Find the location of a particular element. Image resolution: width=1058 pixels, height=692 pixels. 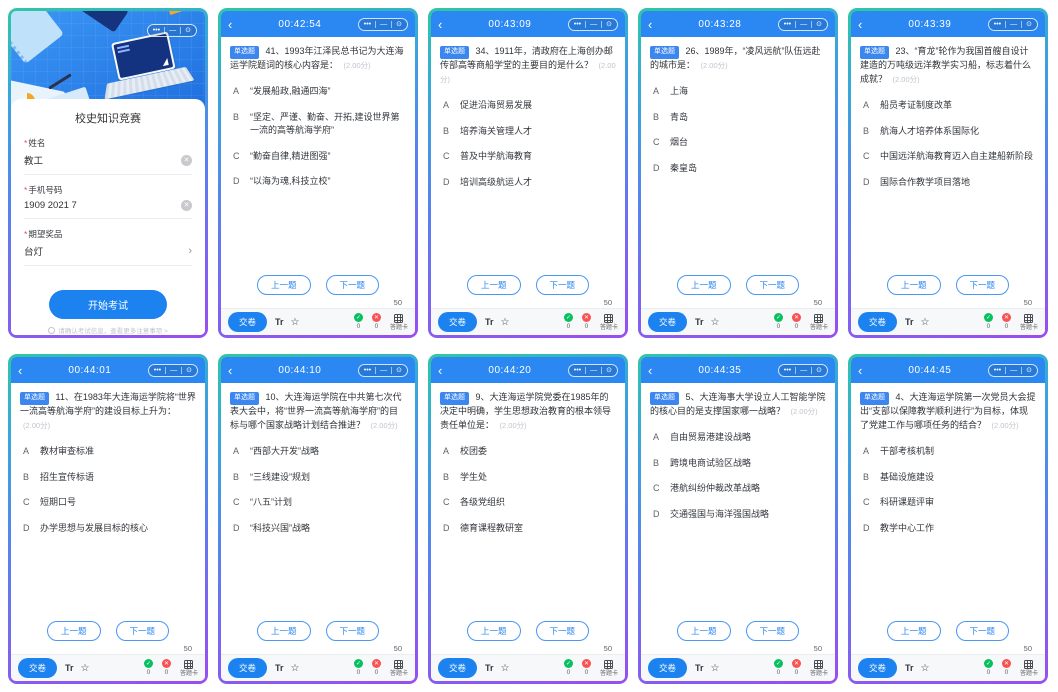

option-c: C 中国远洋航海教育迈入自主建船新阶段 is located at coordinates (948, 157).